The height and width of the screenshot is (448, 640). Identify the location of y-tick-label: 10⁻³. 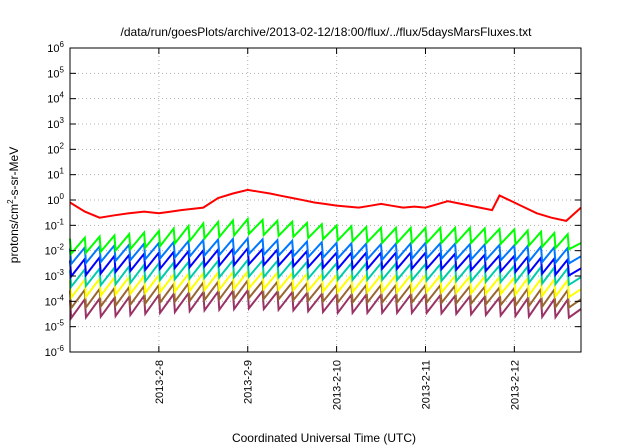
(55, 275).